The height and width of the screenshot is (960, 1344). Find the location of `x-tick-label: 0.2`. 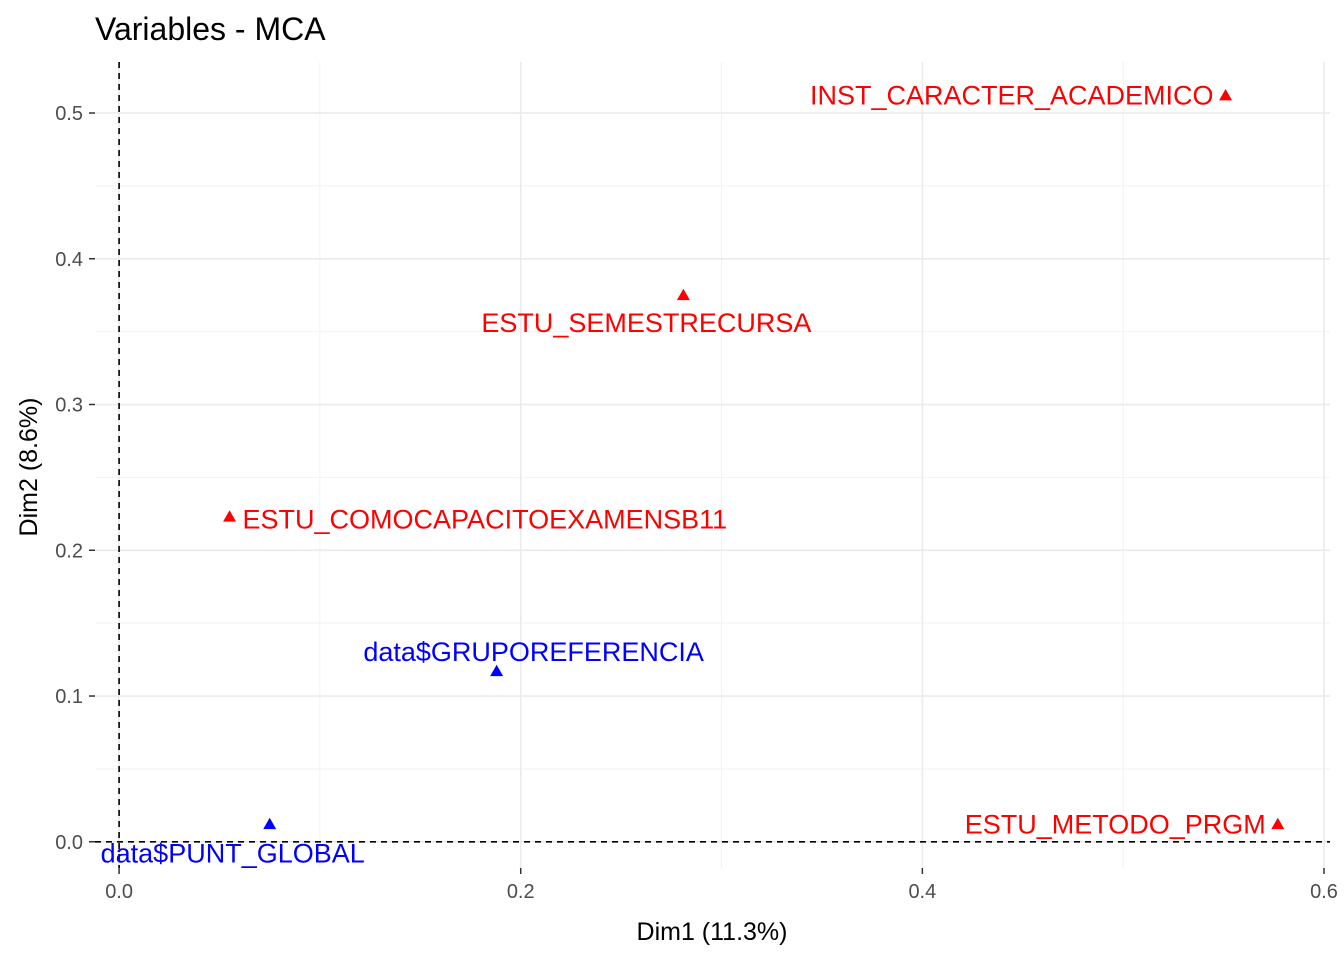

x-tick-label: 0.2 is located at coordinates (521, 892).